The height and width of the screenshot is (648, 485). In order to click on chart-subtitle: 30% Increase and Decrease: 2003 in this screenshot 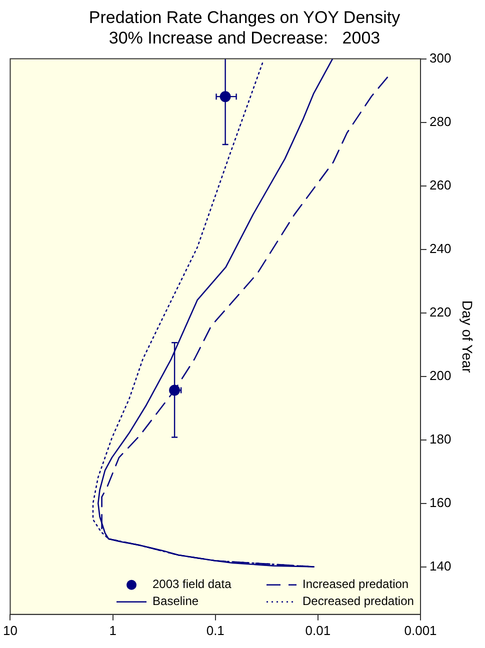, I will do `click(244, 38)`.